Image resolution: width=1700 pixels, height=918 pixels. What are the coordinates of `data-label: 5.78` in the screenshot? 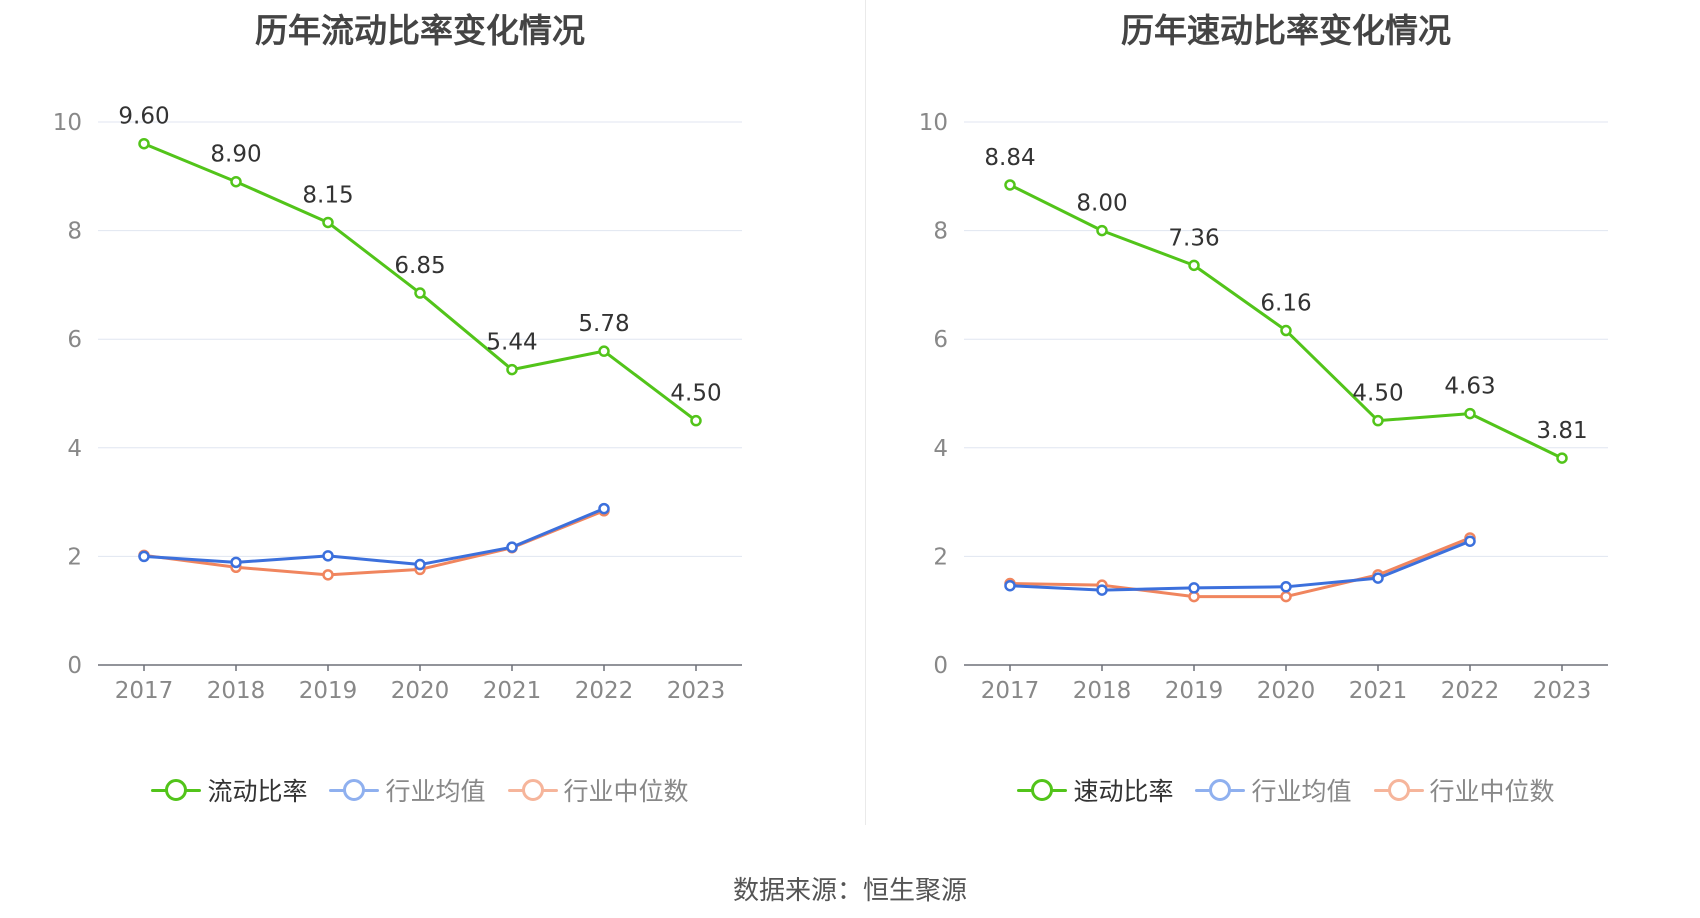 It's located at (603, 324).